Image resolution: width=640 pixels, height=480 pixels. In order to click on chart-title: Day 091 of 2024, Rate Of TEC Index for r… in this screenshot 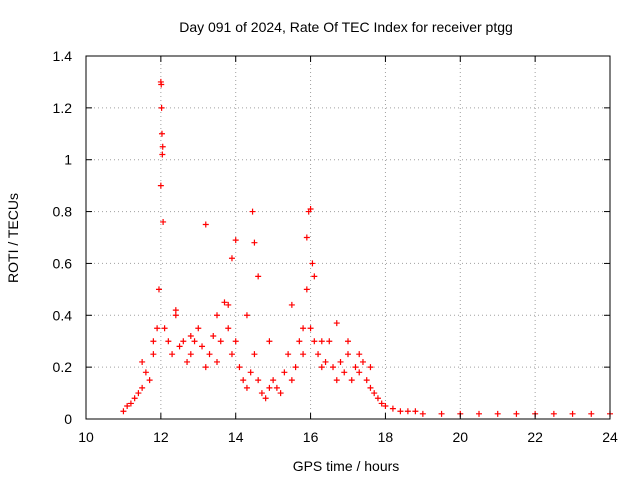, I will do `click(346, 27)`.